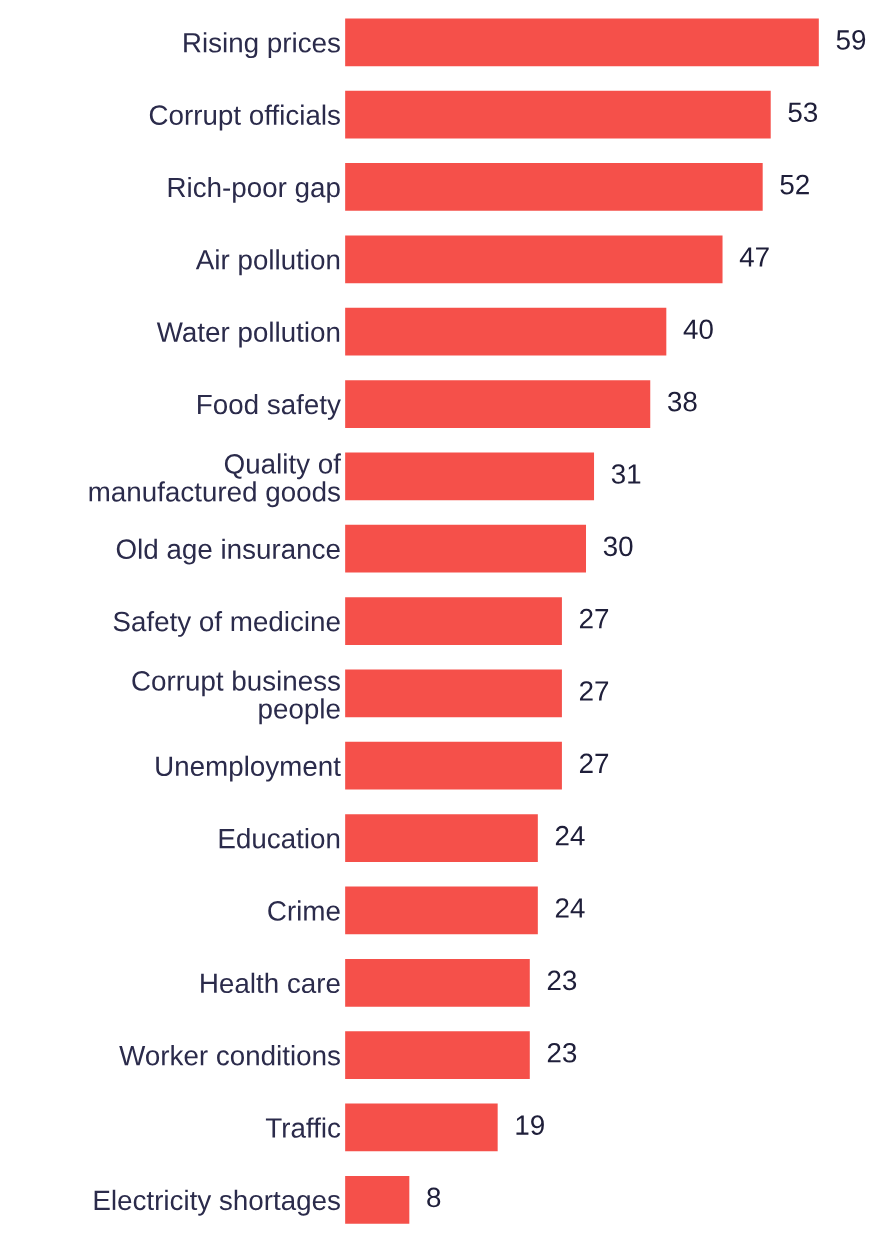 The width and height of the screenshot is (894, 1236). What do you see at coordinates (248, 768) in the screenshot?
I see `y-tick-label: Unemployment` at bounding box center [248, 768].